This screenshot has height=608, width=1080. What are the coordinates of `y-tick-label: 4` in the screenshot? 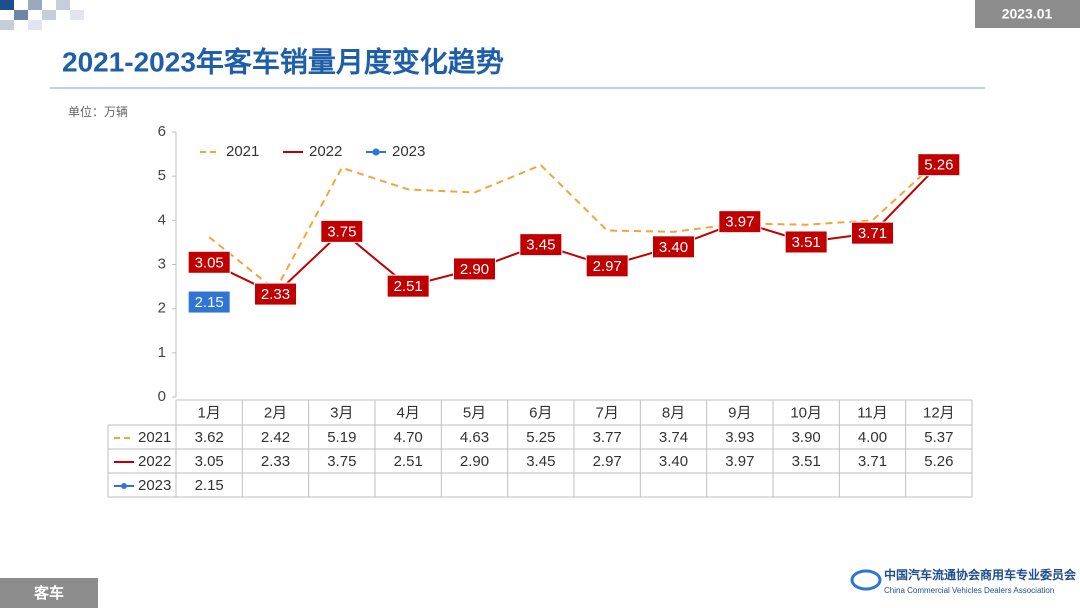 It's located at (162, 219).